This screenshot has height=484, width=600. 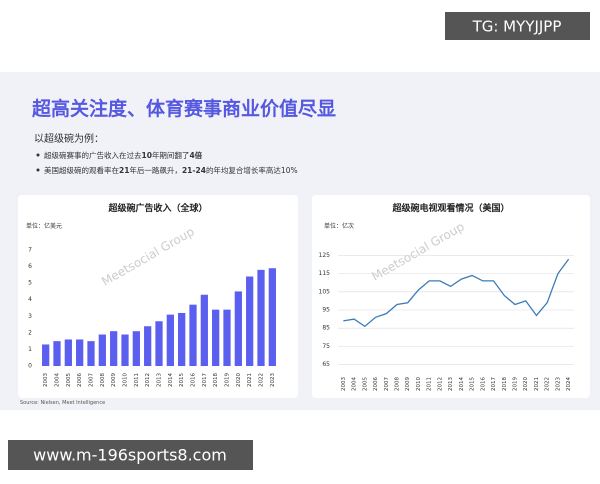 I want to click on lead: 以超级碗为例：, so click(x=69, y=138).